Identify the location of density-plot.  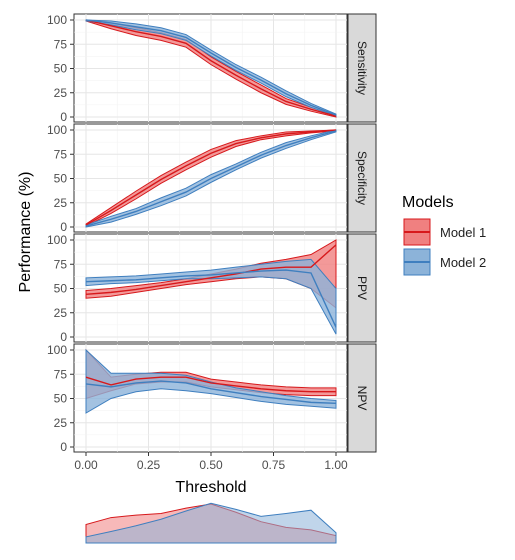
(211, 523).